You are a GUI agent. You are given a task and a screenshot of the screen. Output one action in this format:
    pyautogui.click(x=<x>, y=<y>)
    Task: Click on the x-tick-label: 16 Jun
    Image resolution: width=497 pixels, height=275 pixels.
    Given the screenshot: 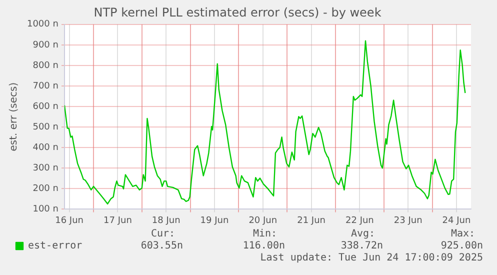 What is the action you would take?
    pyautogui.click(x=69, y=221)
    